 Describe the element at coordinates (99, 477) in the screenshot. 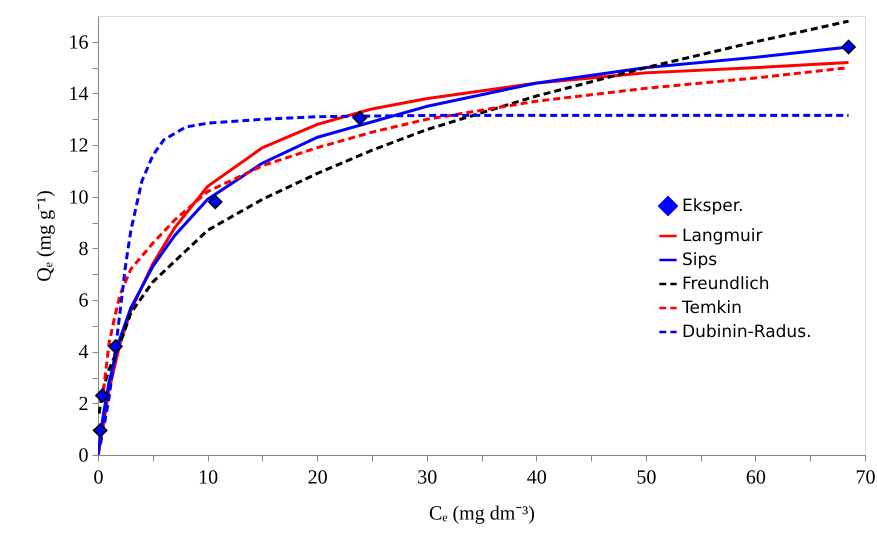

I see `x-tick-label: 0` at that location.